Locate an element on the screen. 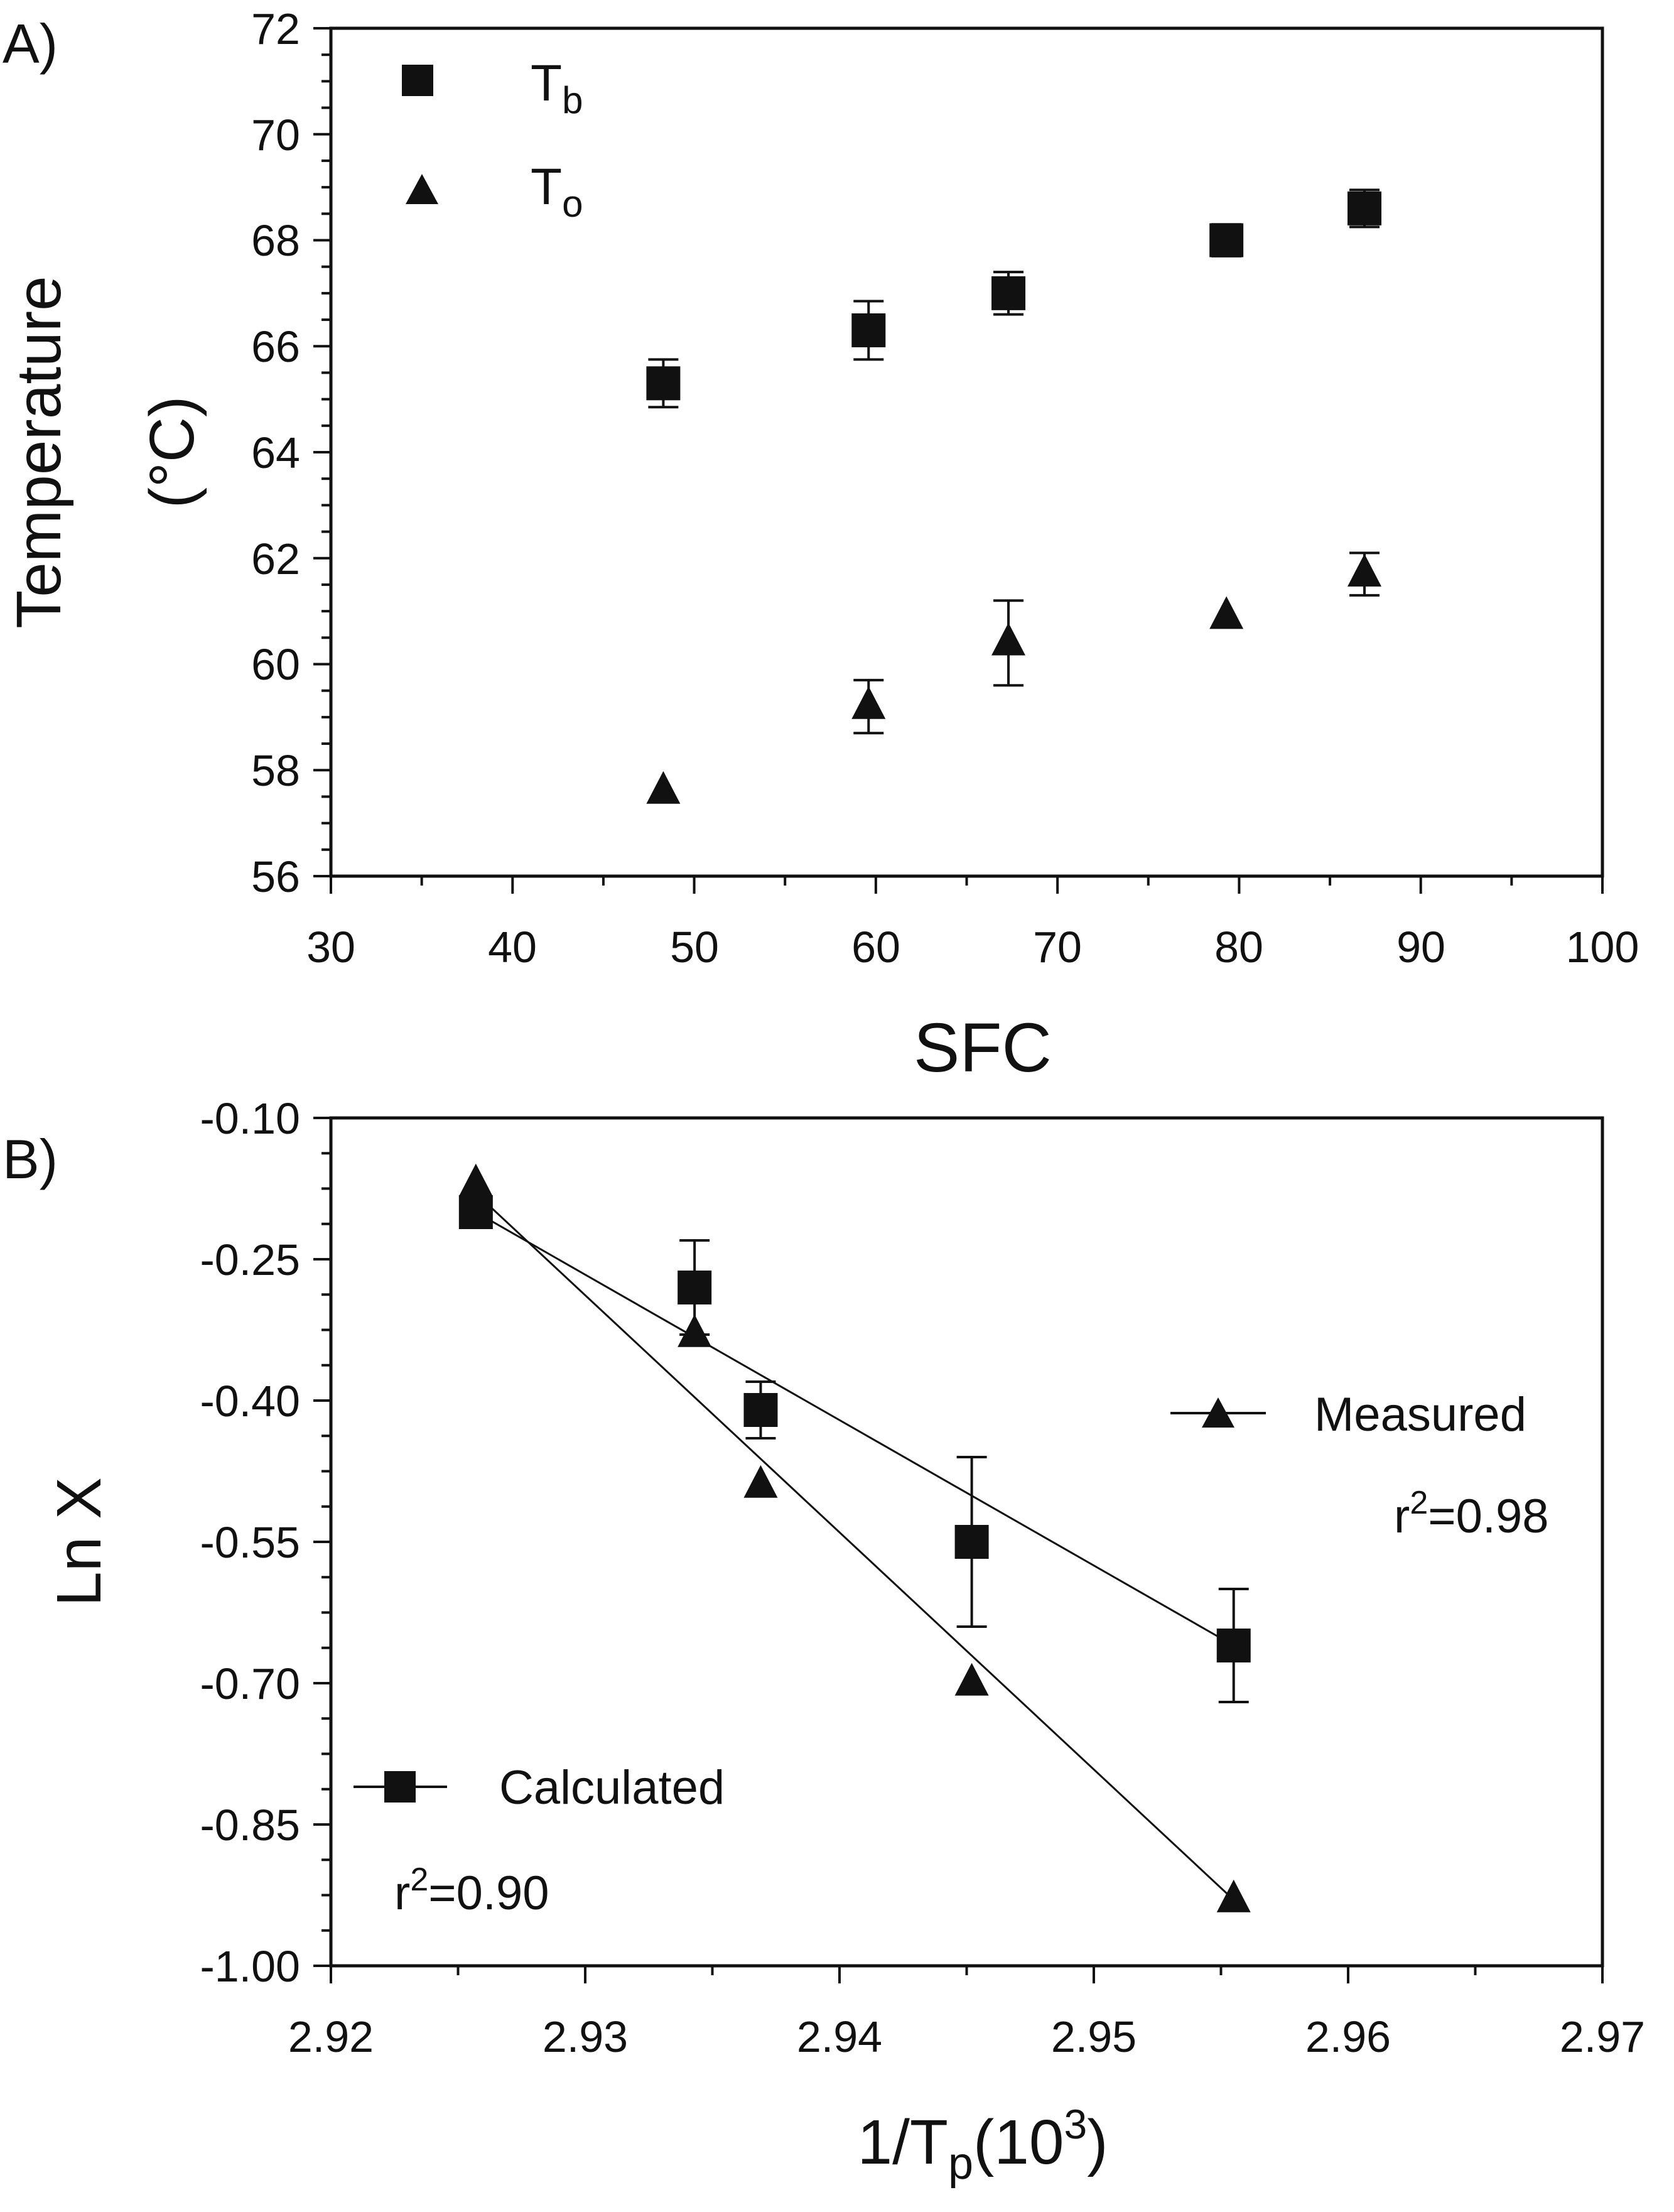 The image size is (1674, 2212). legend-to-main: T is located at coordinates (546, 187).